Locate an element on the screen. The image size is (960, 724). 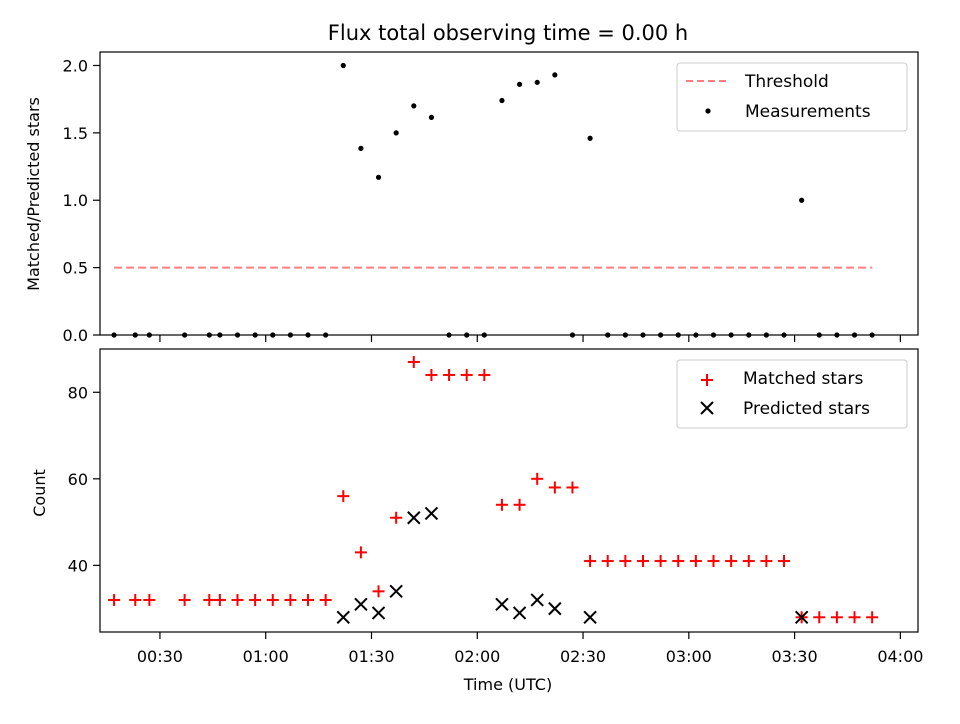
x-tick-label: 00:30 is located at coordinates (160, 656).